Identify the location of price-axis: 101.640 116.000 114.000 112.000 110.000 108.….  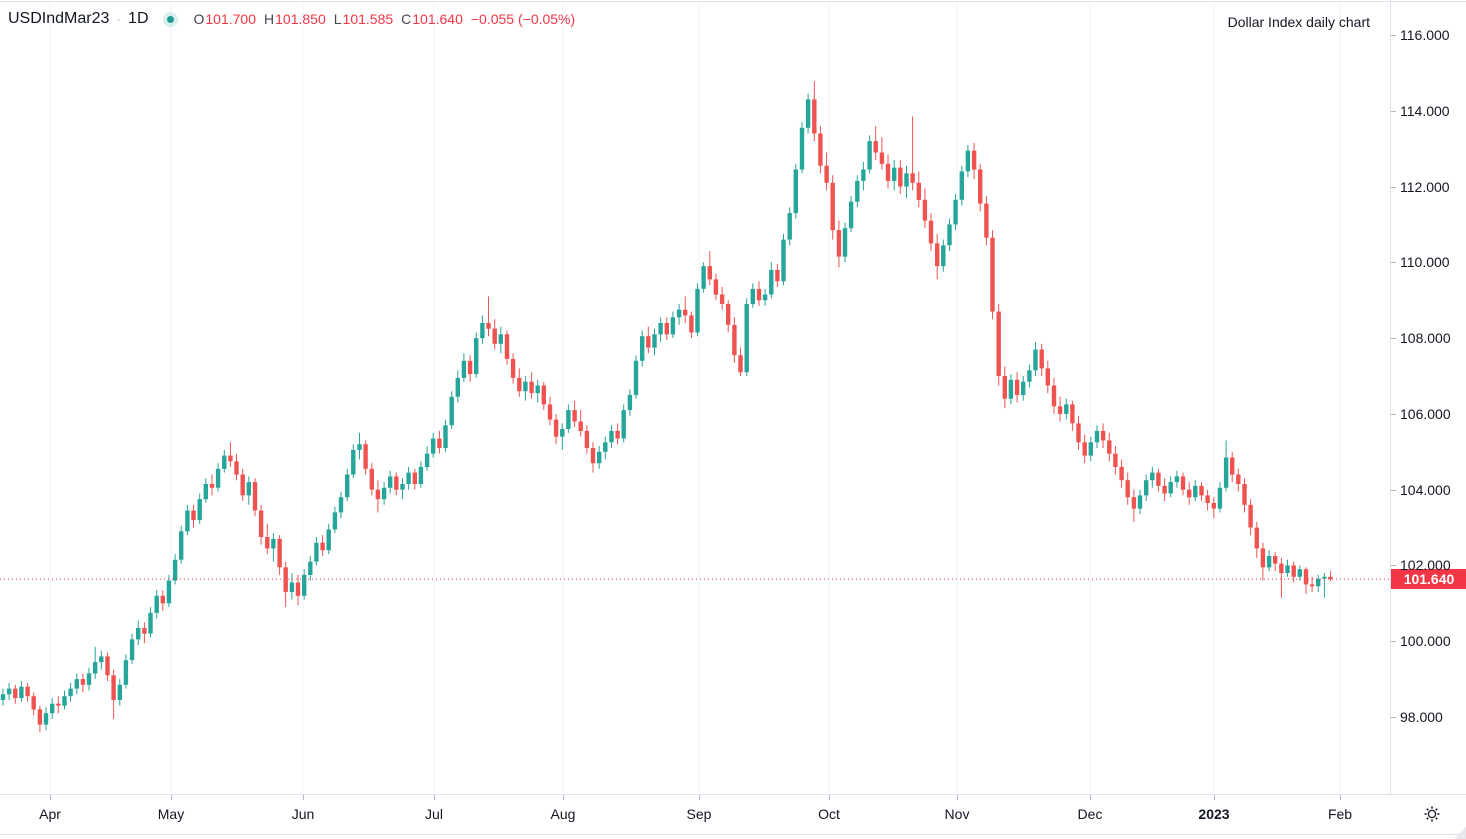
(1428, 417).